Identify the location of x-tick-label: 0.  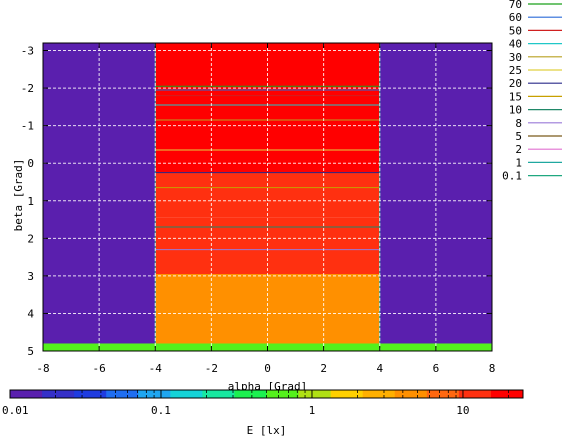
(267, 368).